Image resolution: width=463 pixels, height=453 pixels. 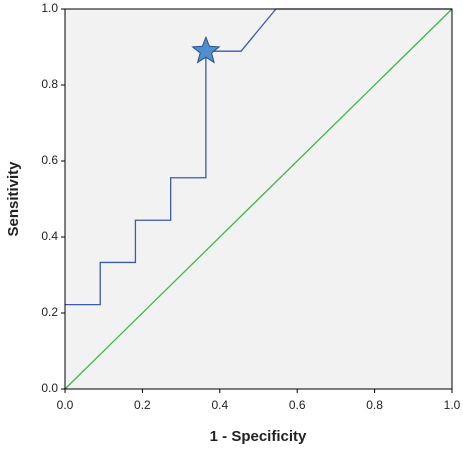 I want to click on x-tick-label: 0.8, so click(x=374, y=405).